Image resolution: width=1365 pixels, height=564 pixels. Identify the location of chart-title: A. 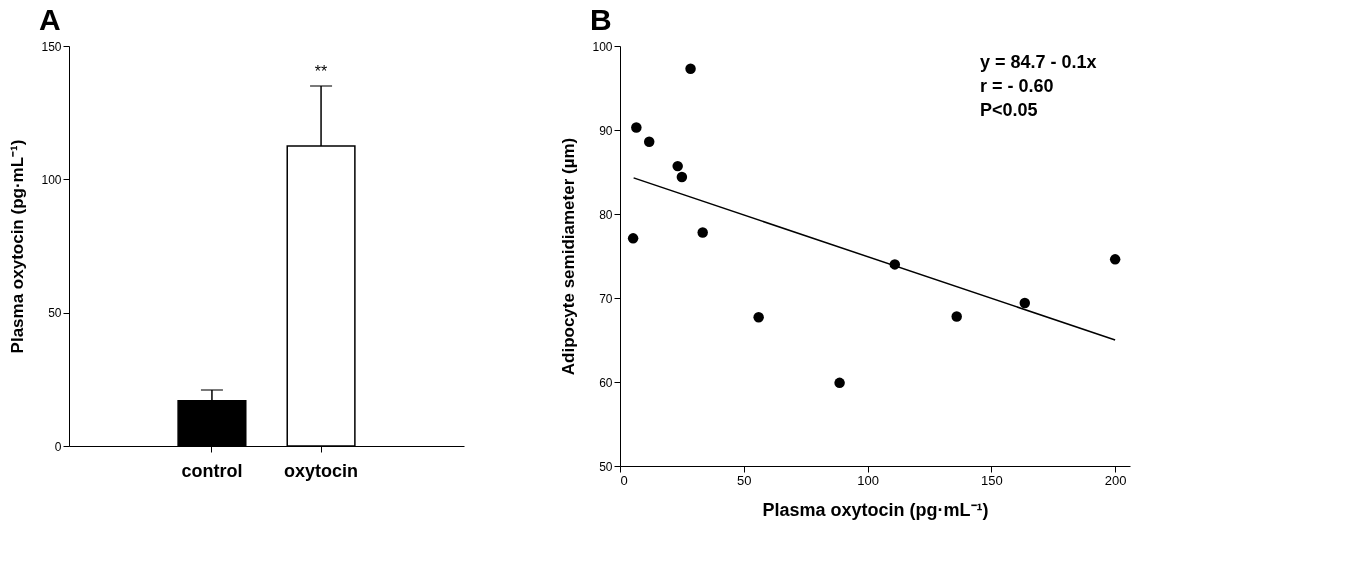
(49, 19).